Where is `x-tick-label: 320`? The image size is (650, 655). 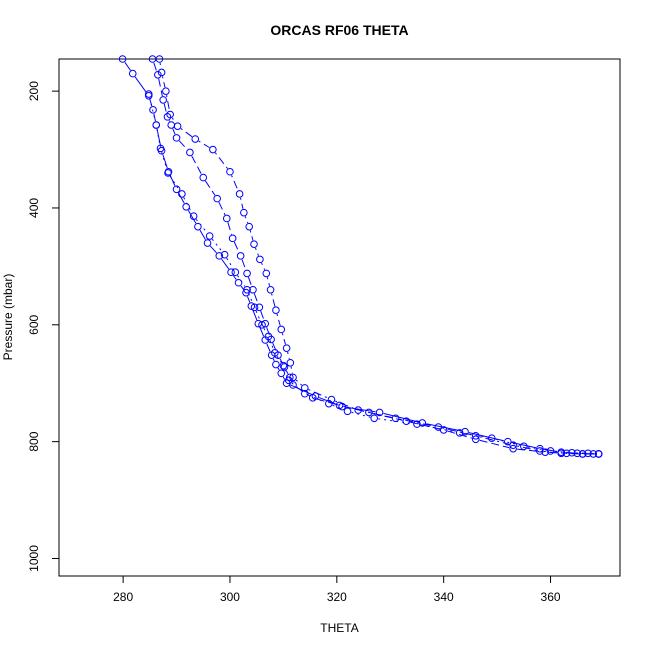
x-tick-label: 320 is located at coordinates (337, 597).